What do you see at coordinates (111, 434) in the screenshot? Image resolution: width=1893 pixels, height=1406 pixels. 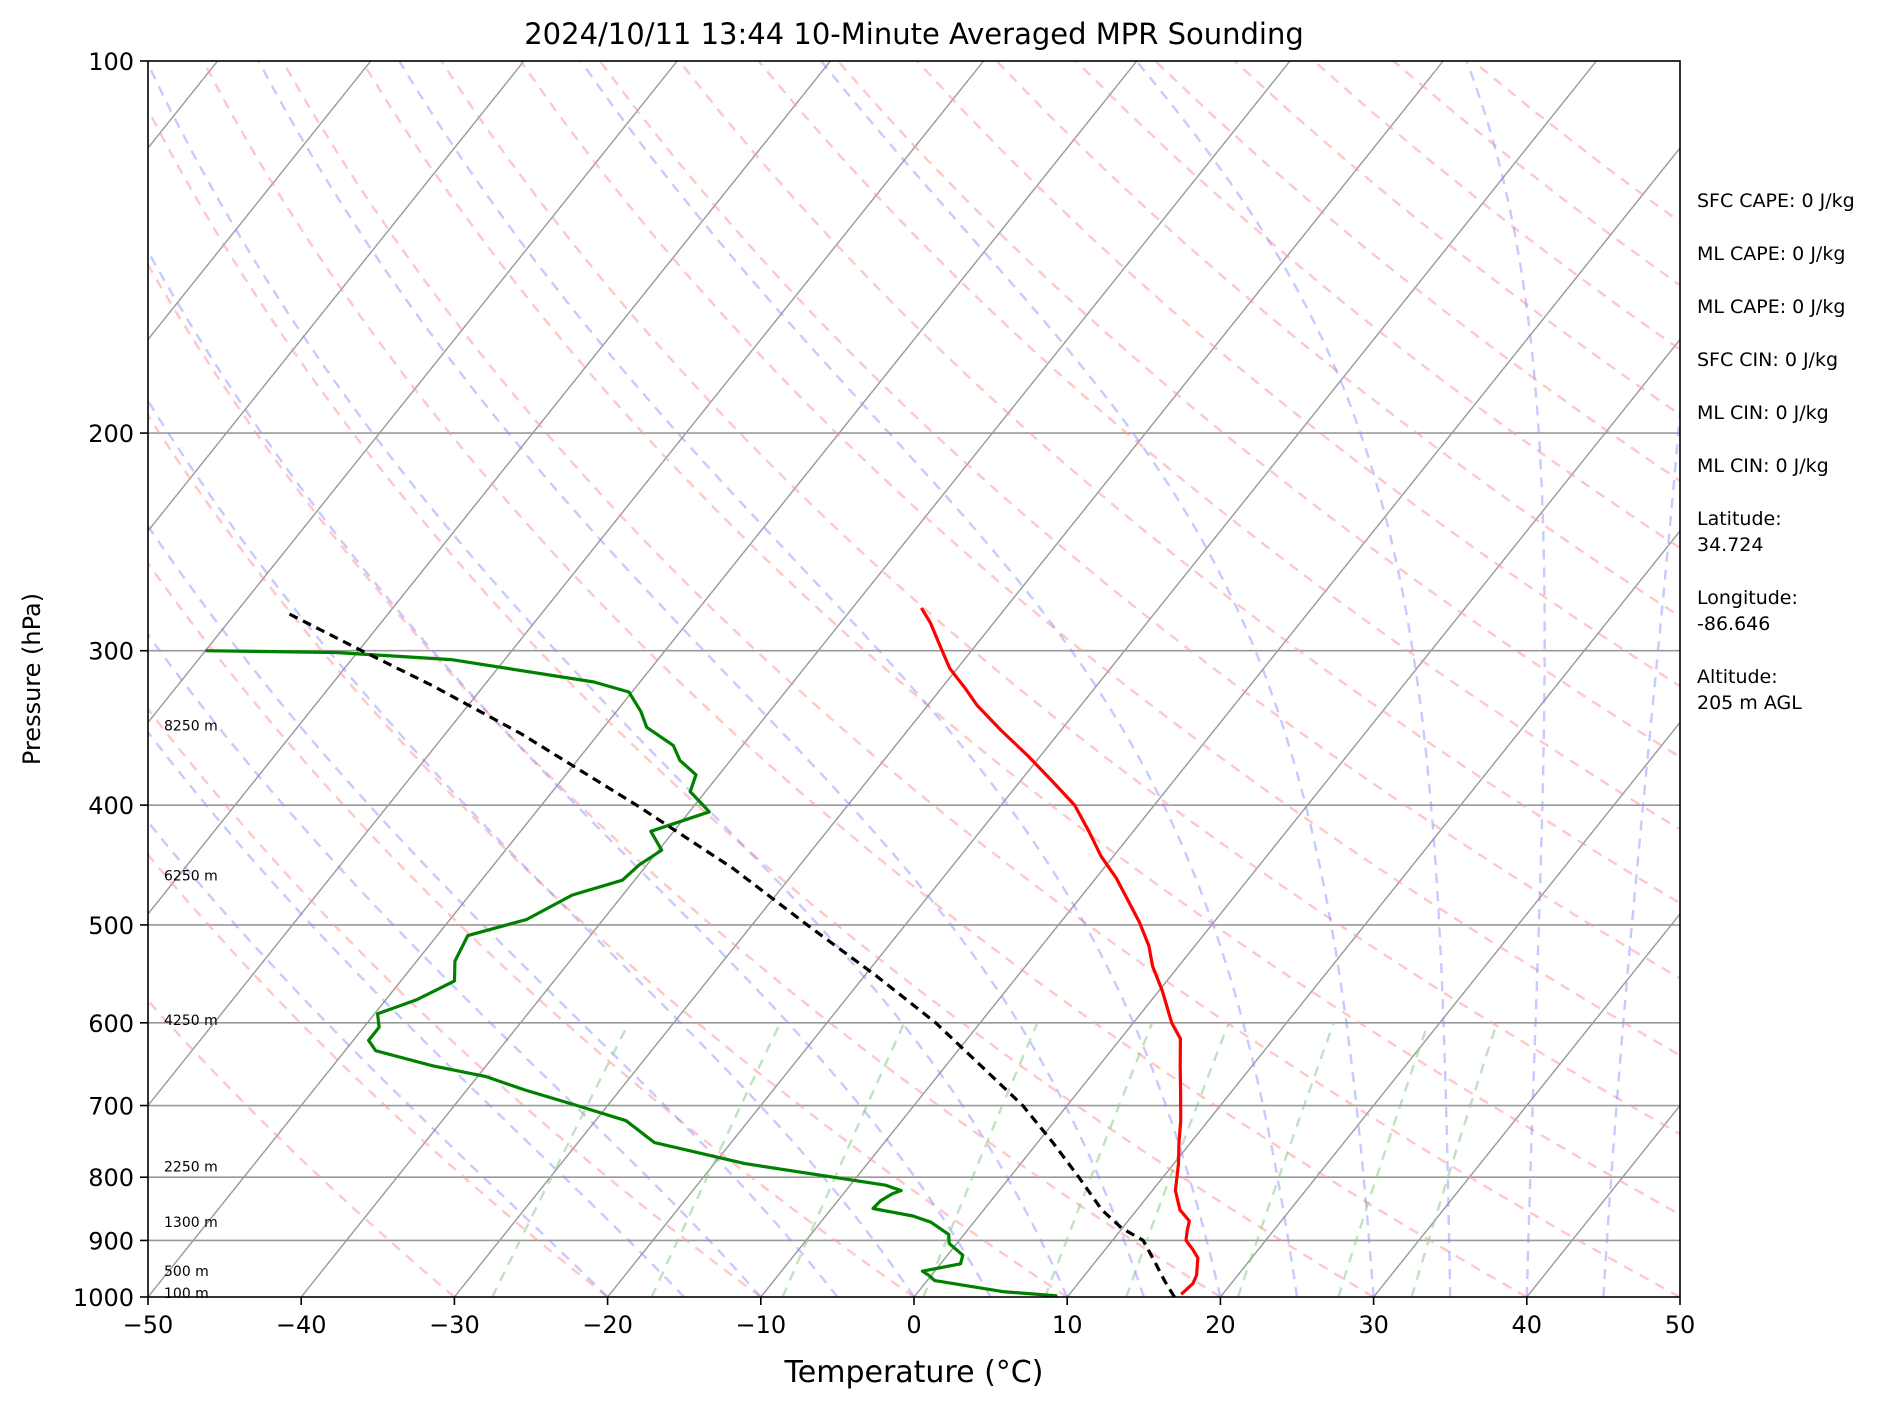 I see `y-tick-label: 200` at bounding box center [111, 434].